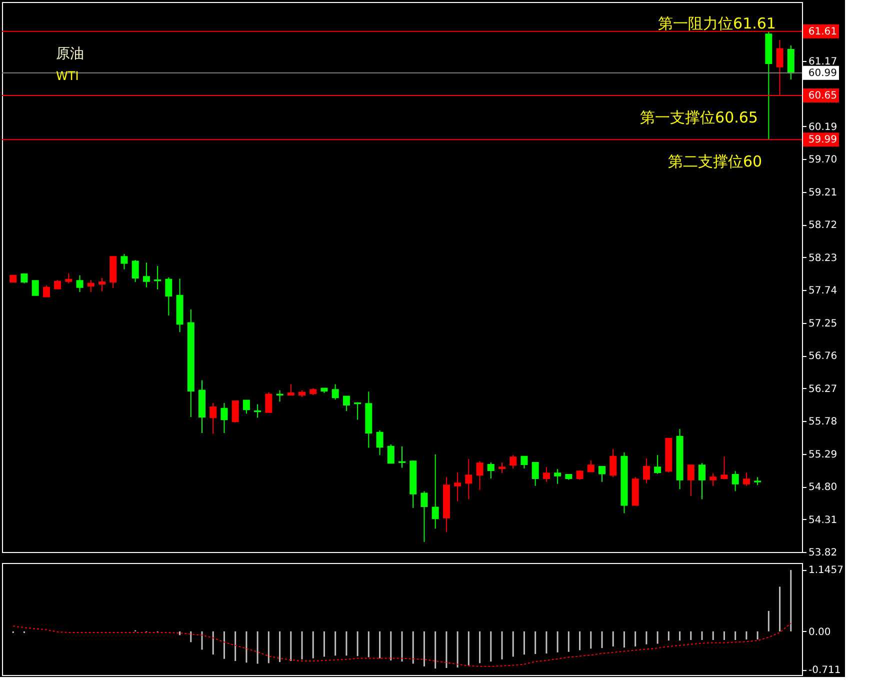 Image resolution: width=884 pixels, height=685 pixels. I want to click on y-tick-label: 55.29, so click(823, 454).